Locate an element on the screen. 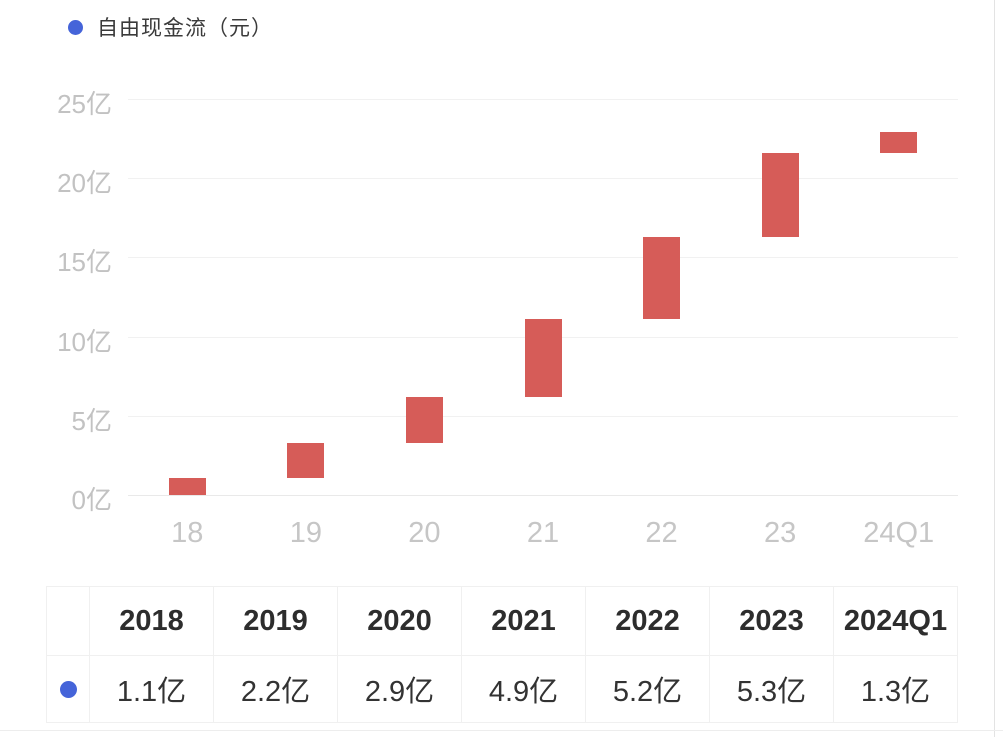  card-right-edge is located at coordinates (994, 368).